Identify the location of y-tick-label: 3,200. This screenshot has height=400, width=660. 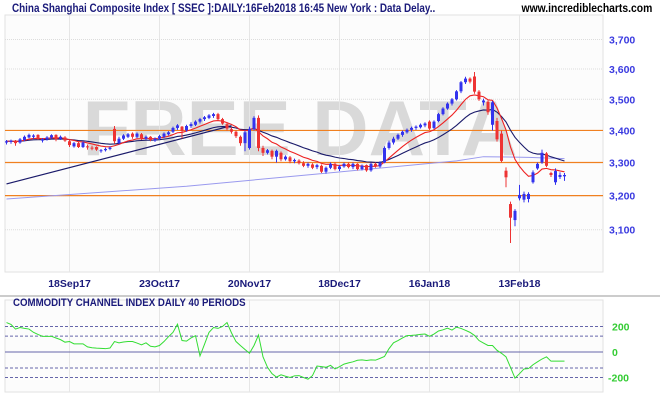
(622, 197).